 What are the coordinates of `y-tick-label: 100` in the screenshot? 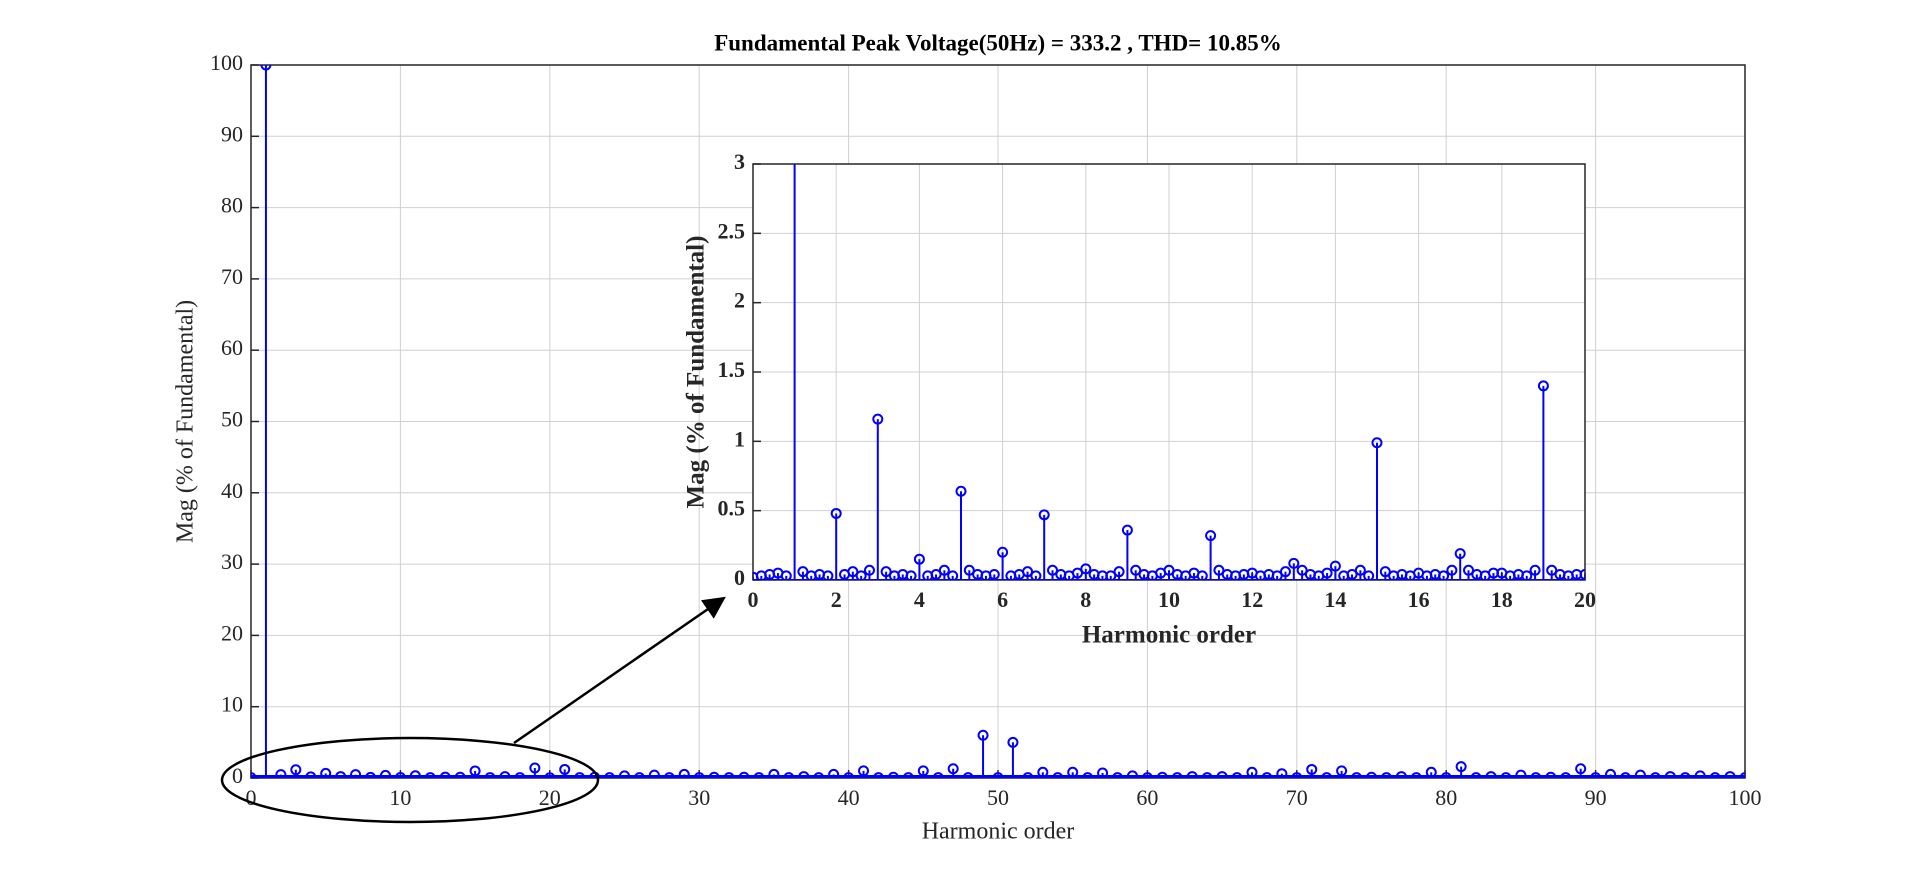 It's located at (226, 62).